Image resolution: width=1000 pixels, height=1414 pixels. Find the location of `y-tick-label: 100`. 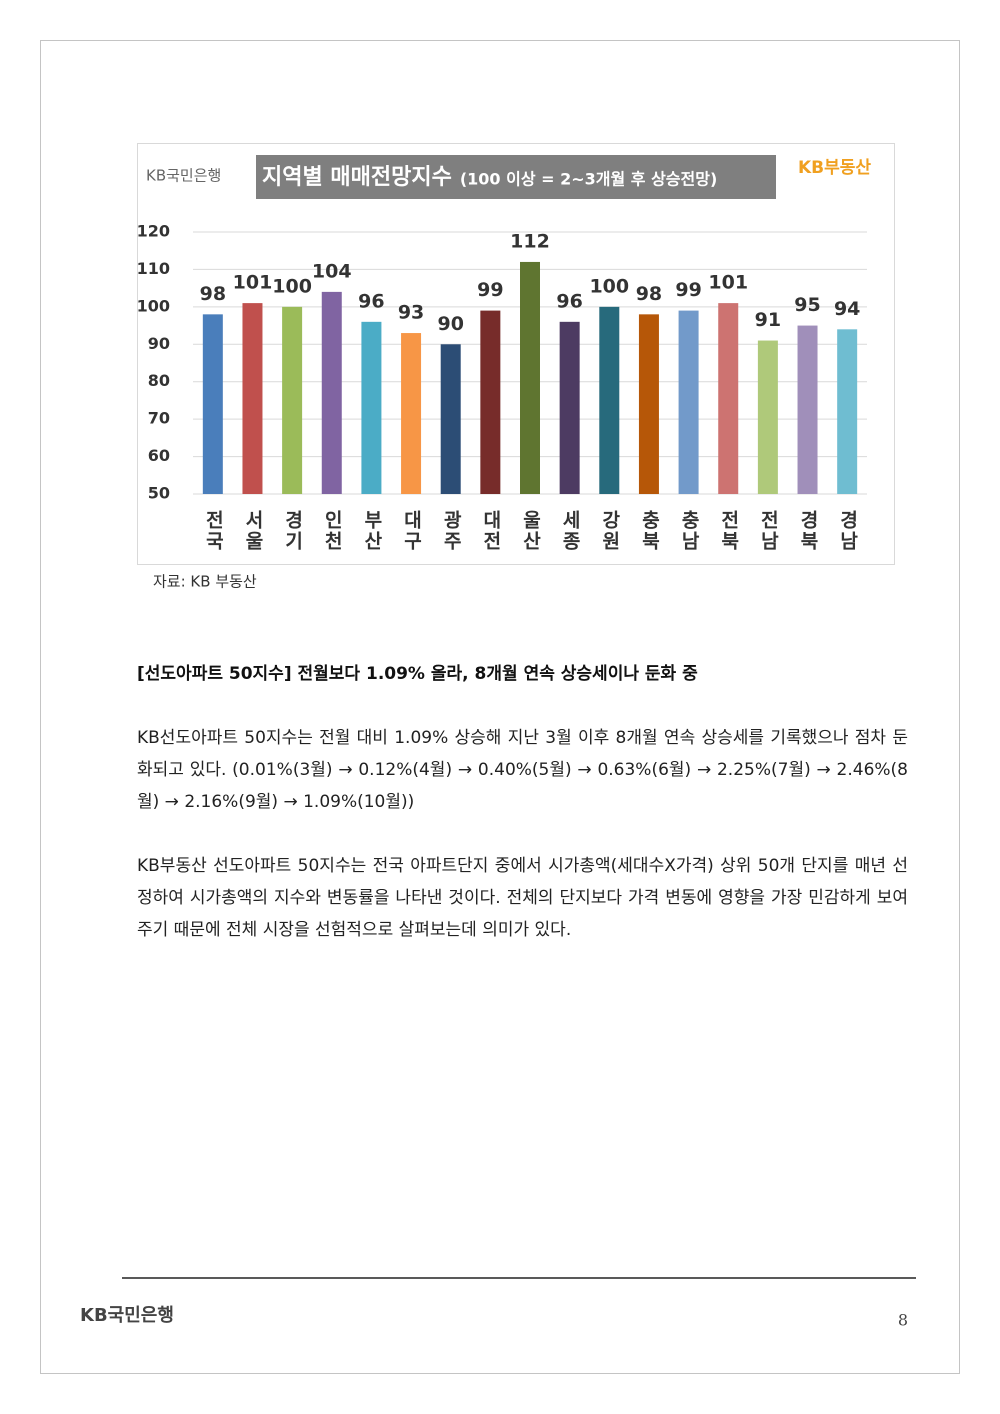

y-tick-label: 100 is located at coordinates (153, 305).